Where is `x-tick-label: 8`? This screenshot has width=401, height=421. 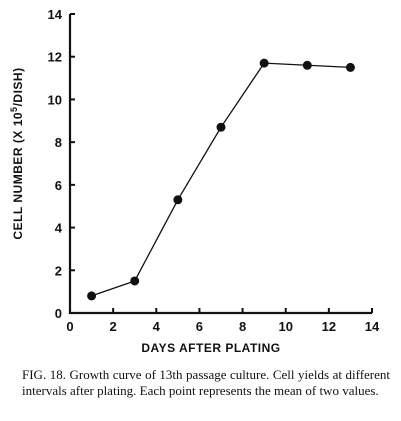
x-tick-label: 8 is located at coordinates (242, 326).